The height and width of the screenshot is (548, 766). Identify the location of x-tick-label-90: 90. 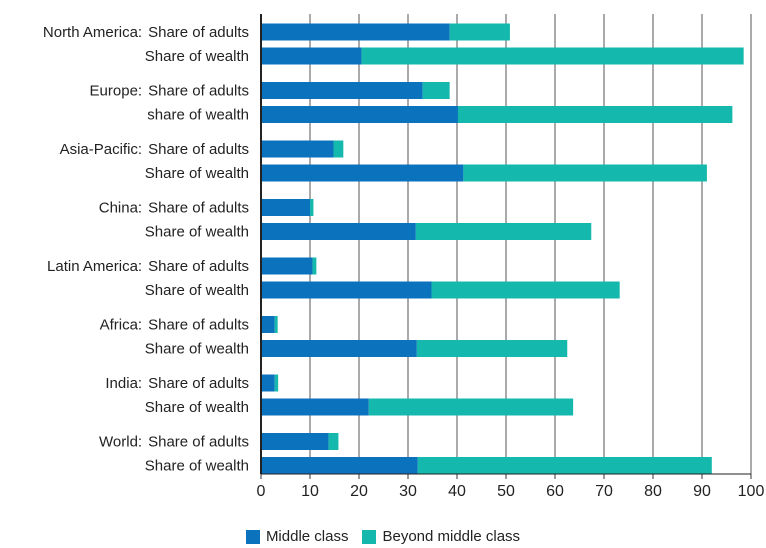
(702, 491).